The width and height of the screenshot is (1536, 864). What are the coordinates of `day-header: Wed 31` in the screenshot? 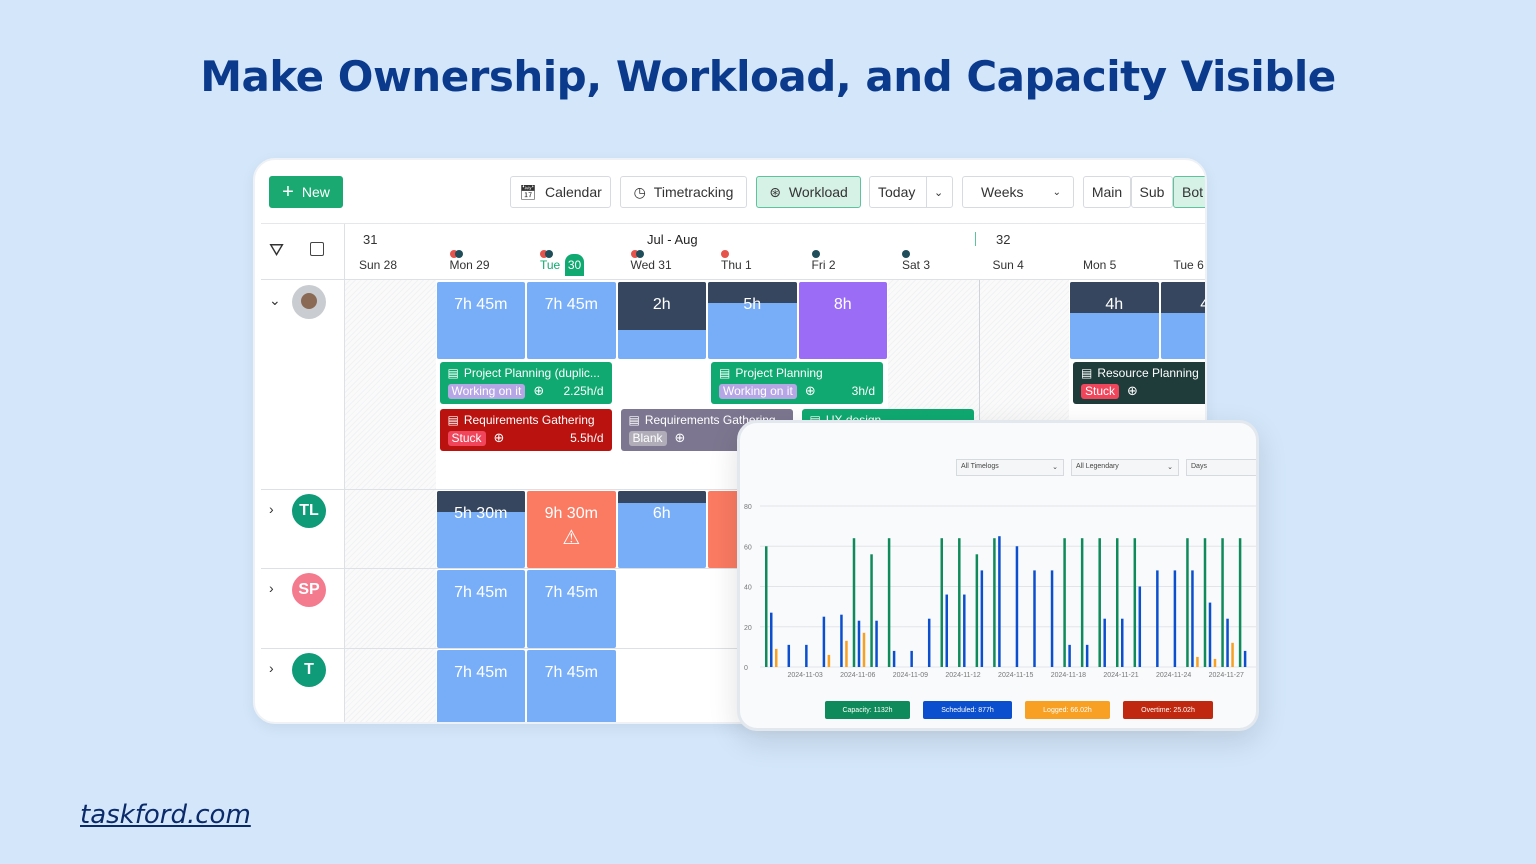 It's located at (651, 265).